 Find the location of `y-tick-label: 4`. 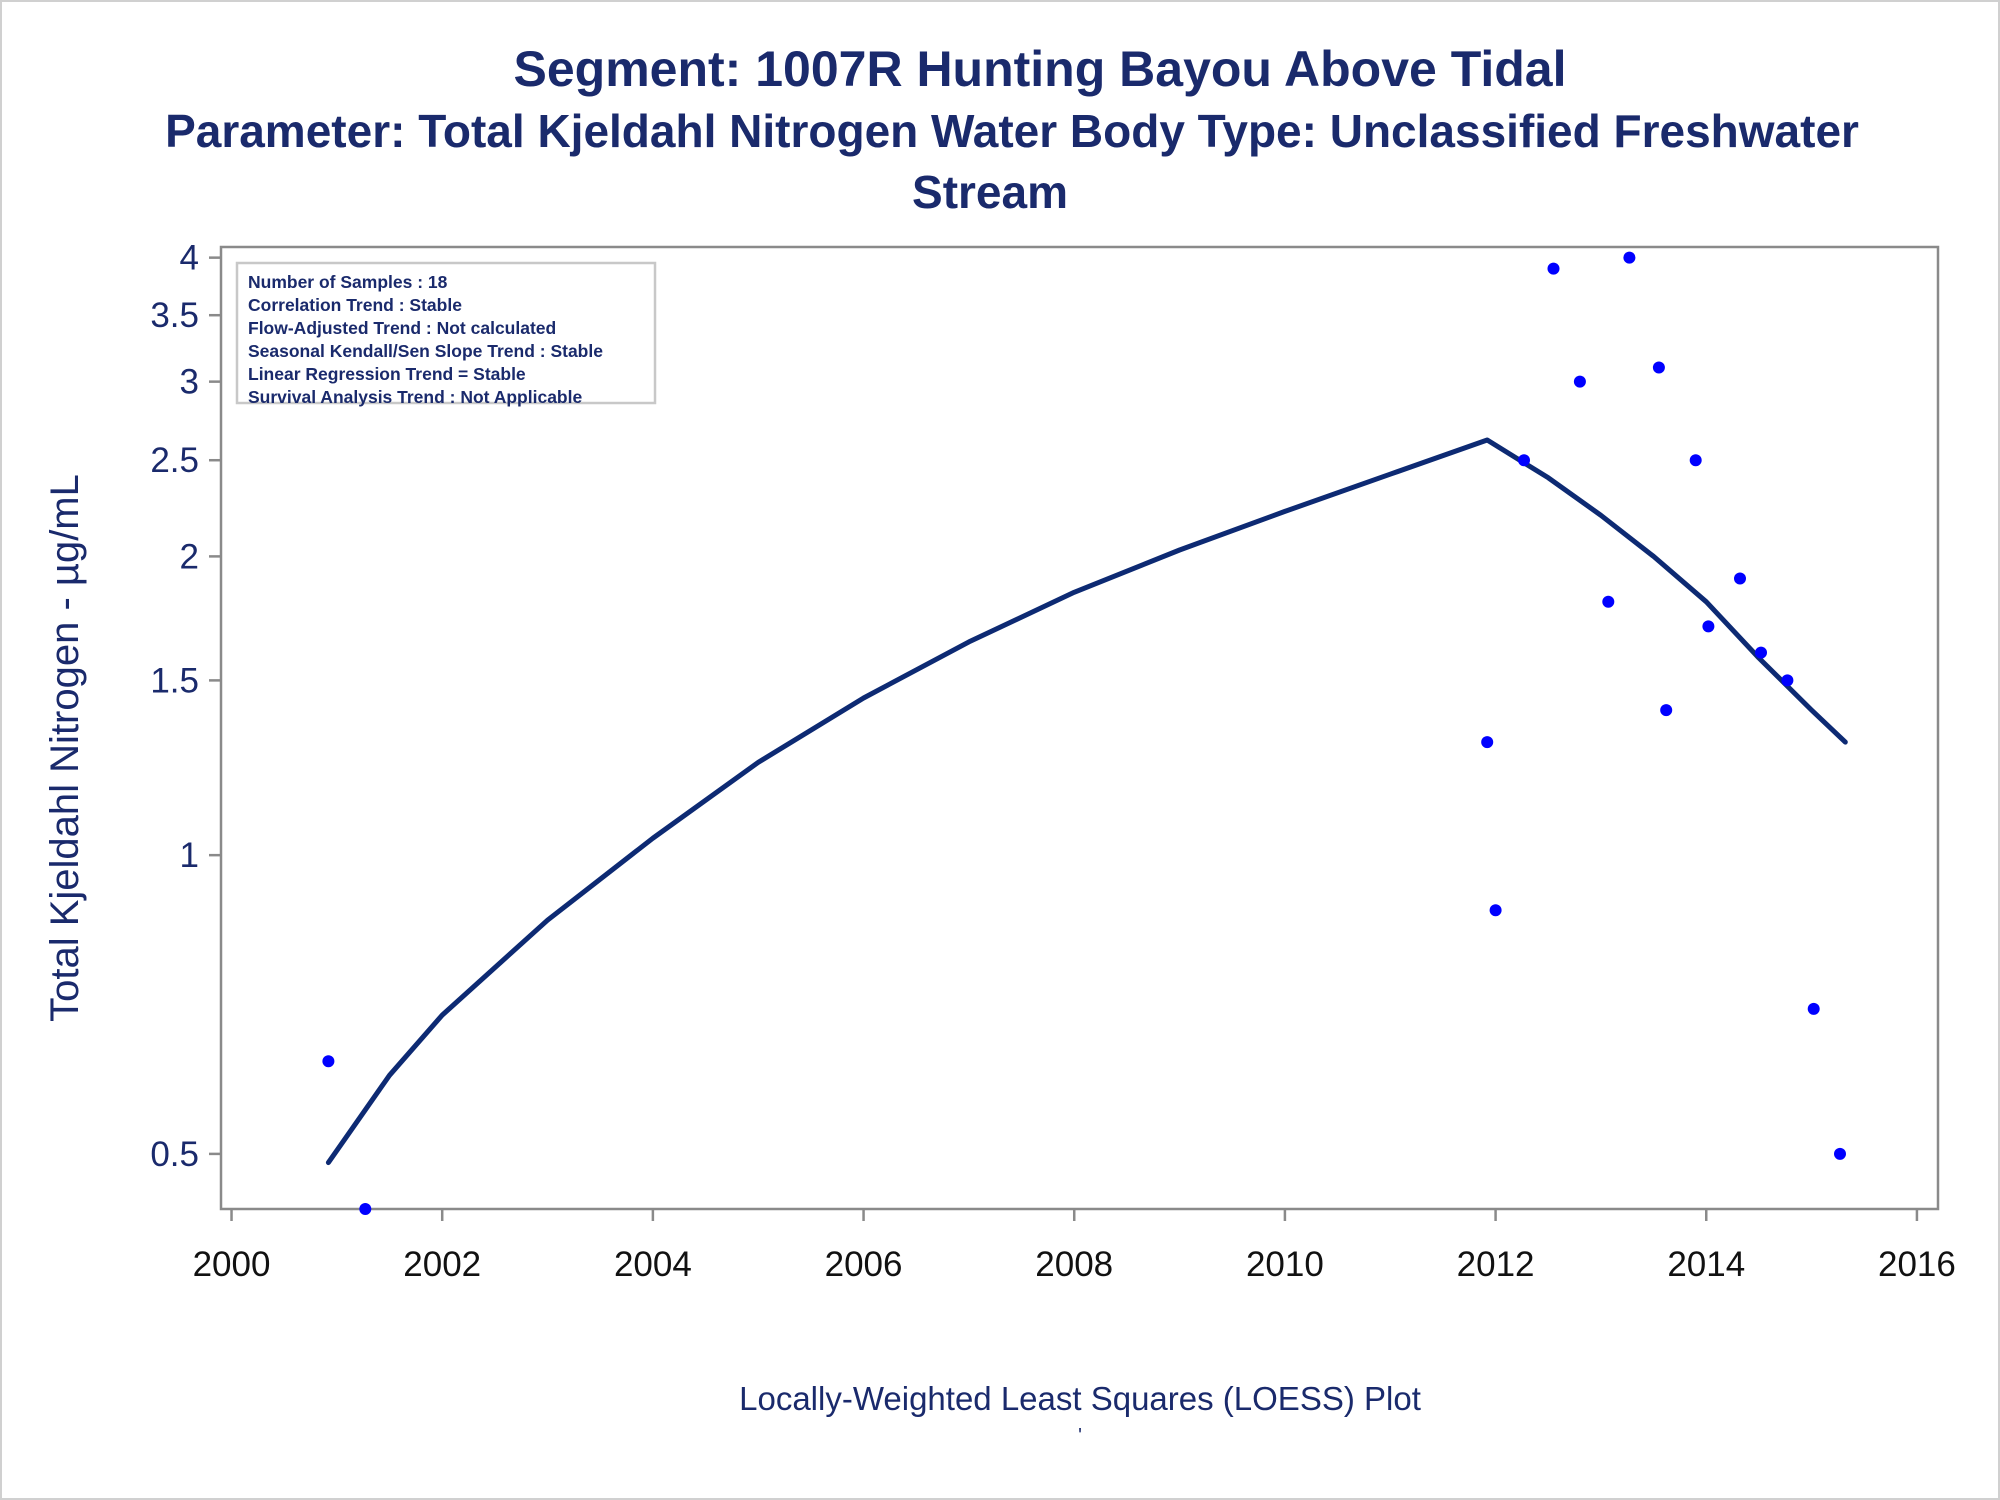

y-tick-label: 4 is located at coordinates (189, 258).